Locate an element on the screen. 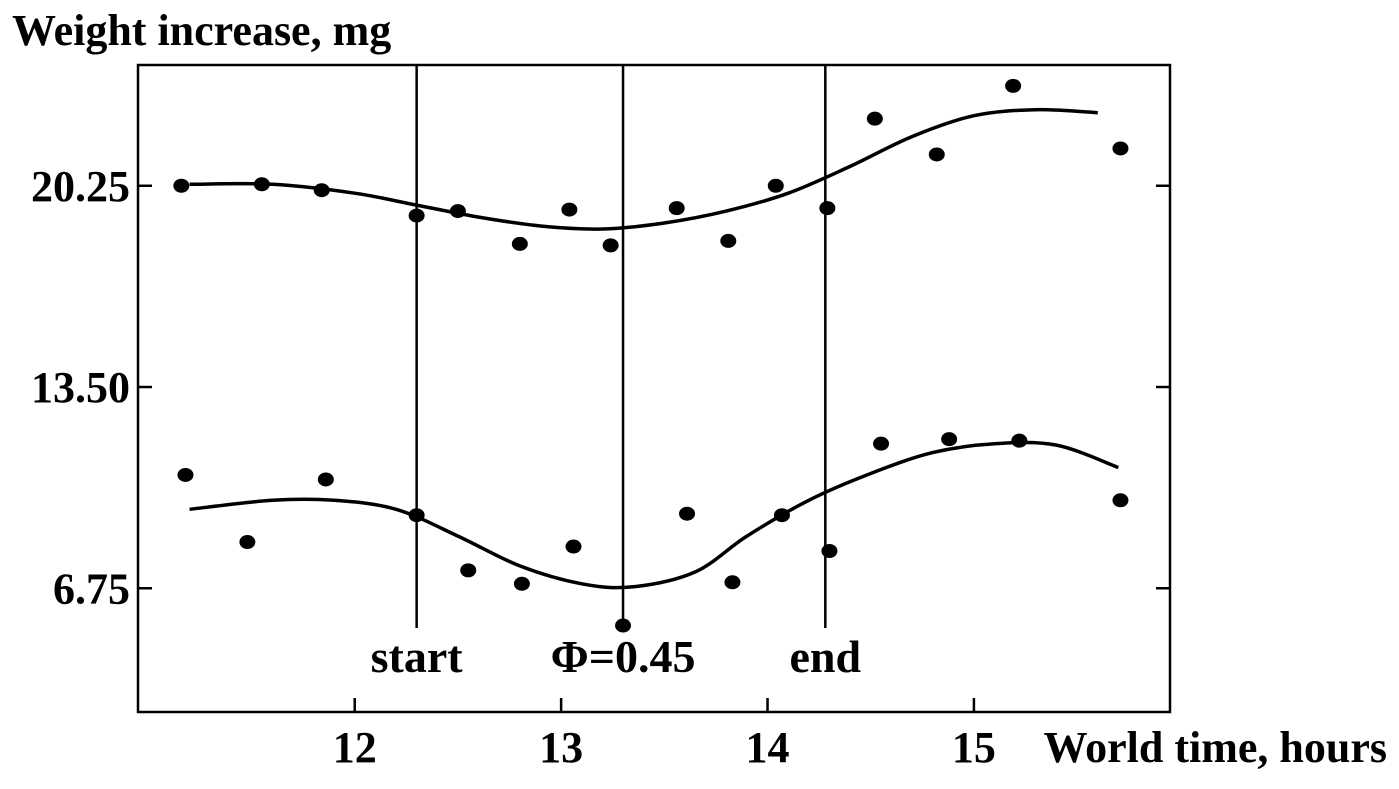  y-tick-label: 13.50 is located at coordinates (80, 387).